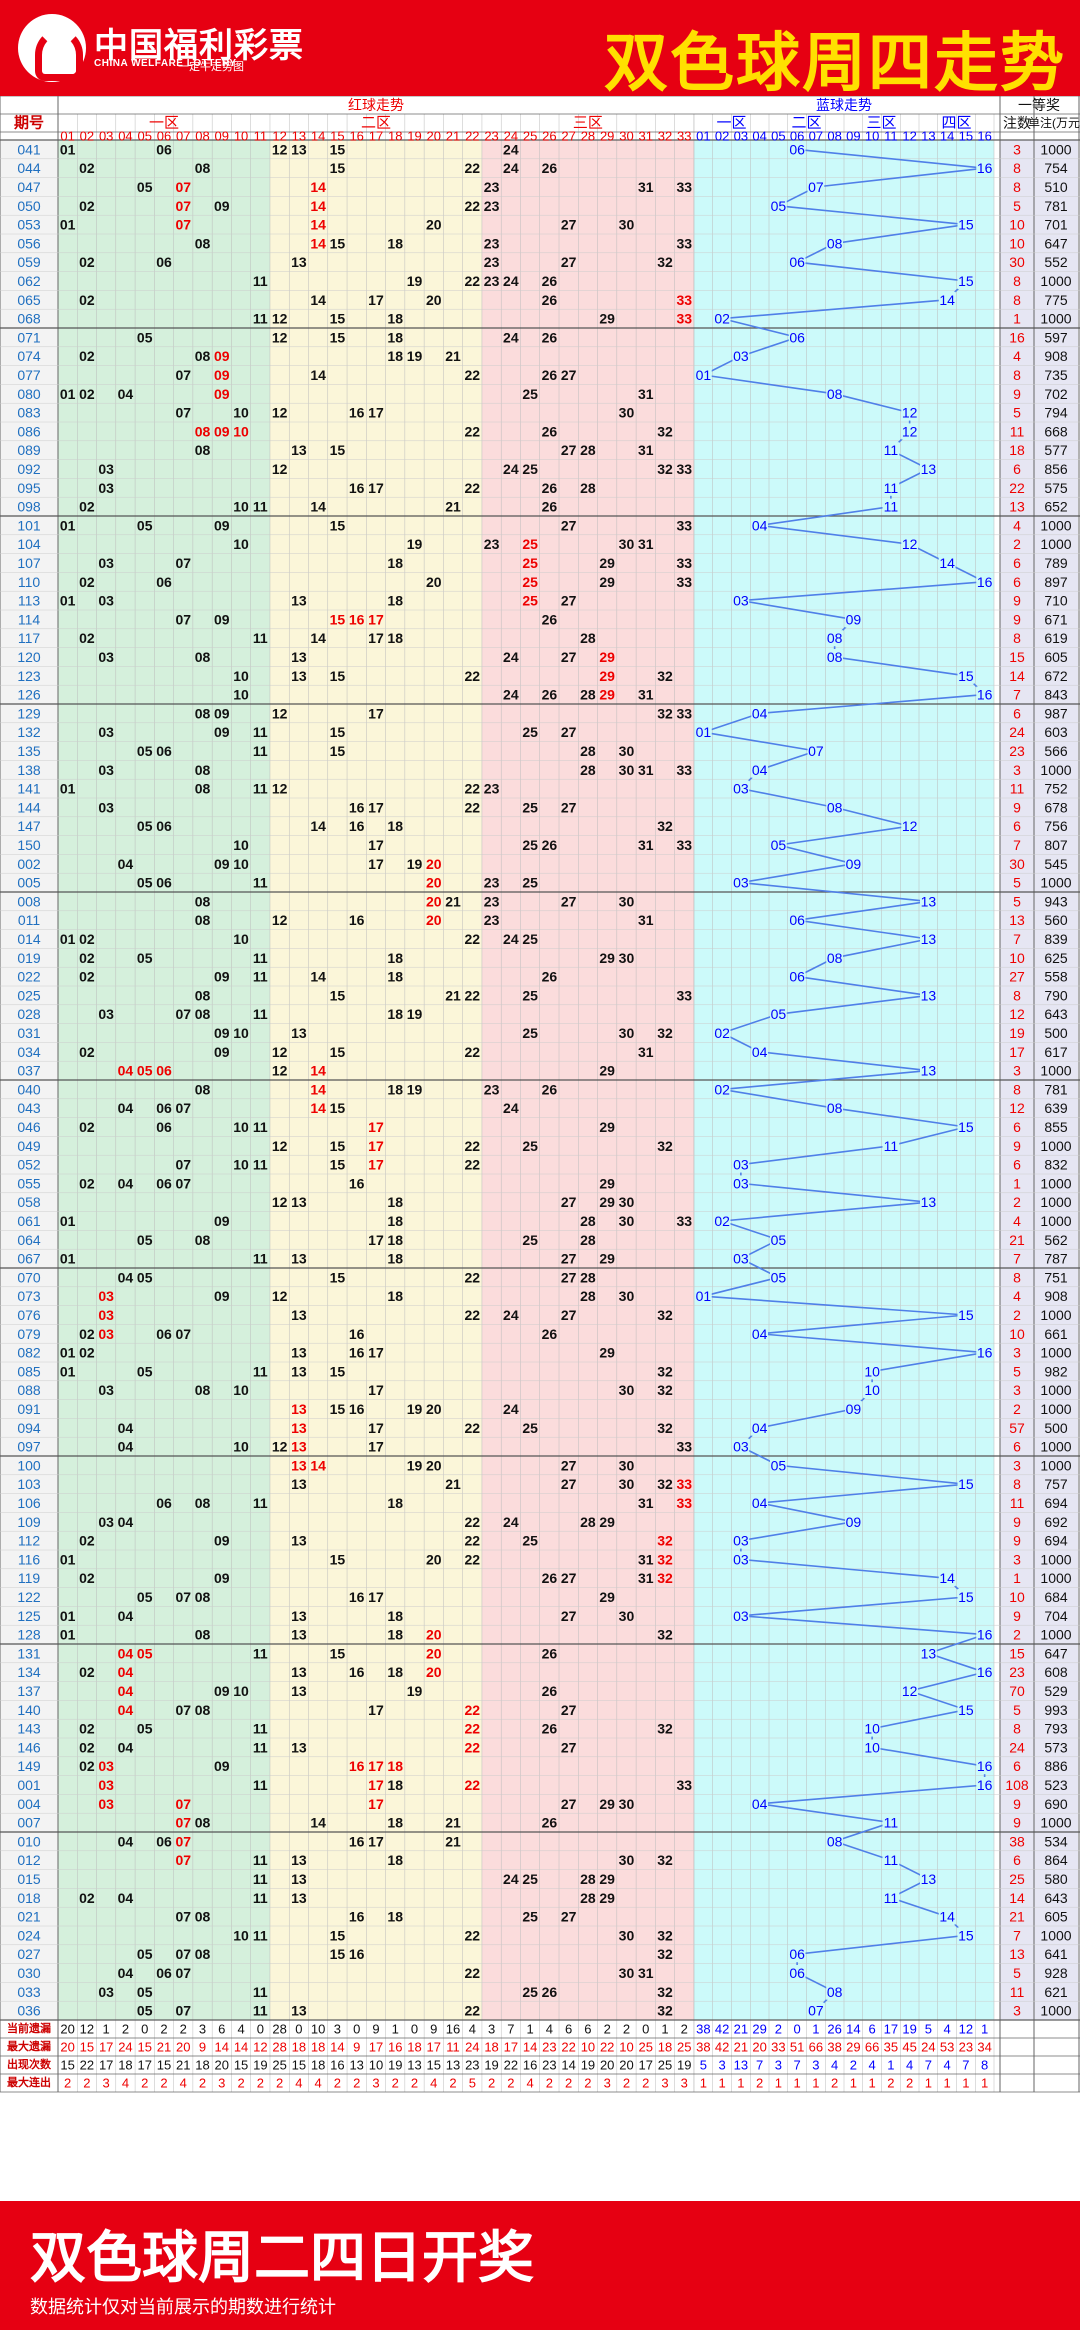 The width and height of the screenshot is (1080, 2330). What do you see at coordinates (891, 1823) in the screenshot?
I see `blue-ball: 11` at bounding box center [891, 1823].